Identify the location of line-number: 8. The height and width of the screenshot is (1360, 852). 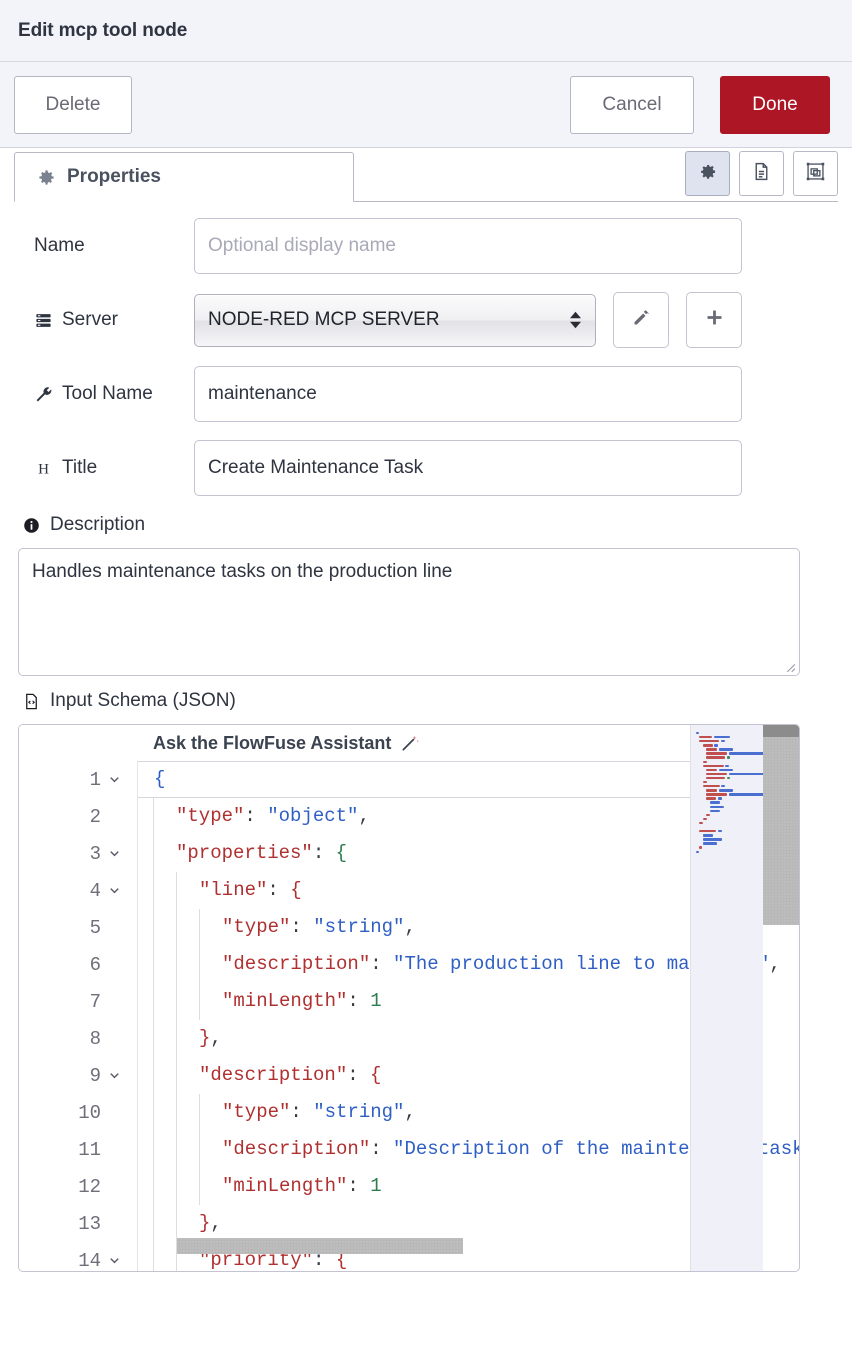
(95, 1038).